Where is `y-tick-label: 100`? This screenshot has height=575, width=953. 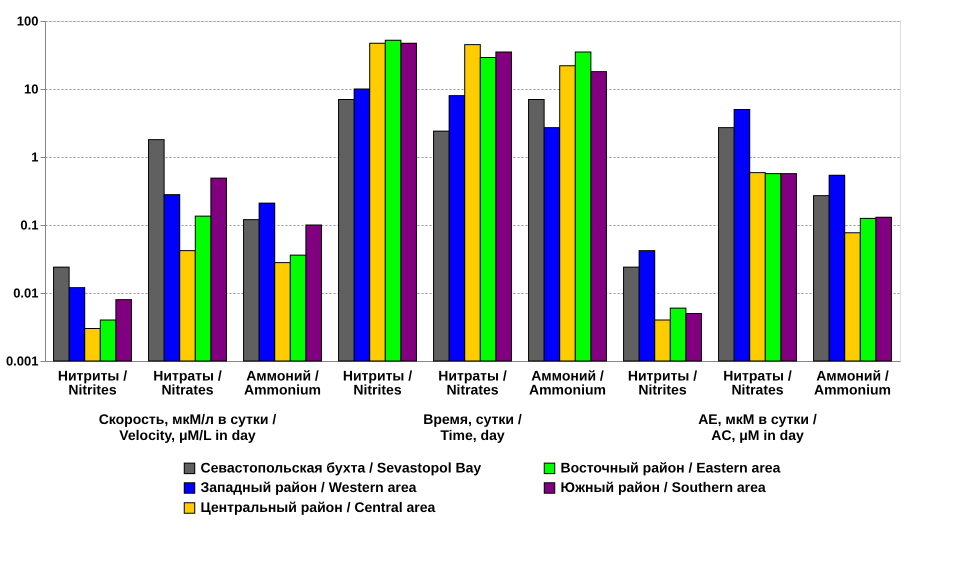 y-tick-label: 100 is located at coordinates (27, 21).